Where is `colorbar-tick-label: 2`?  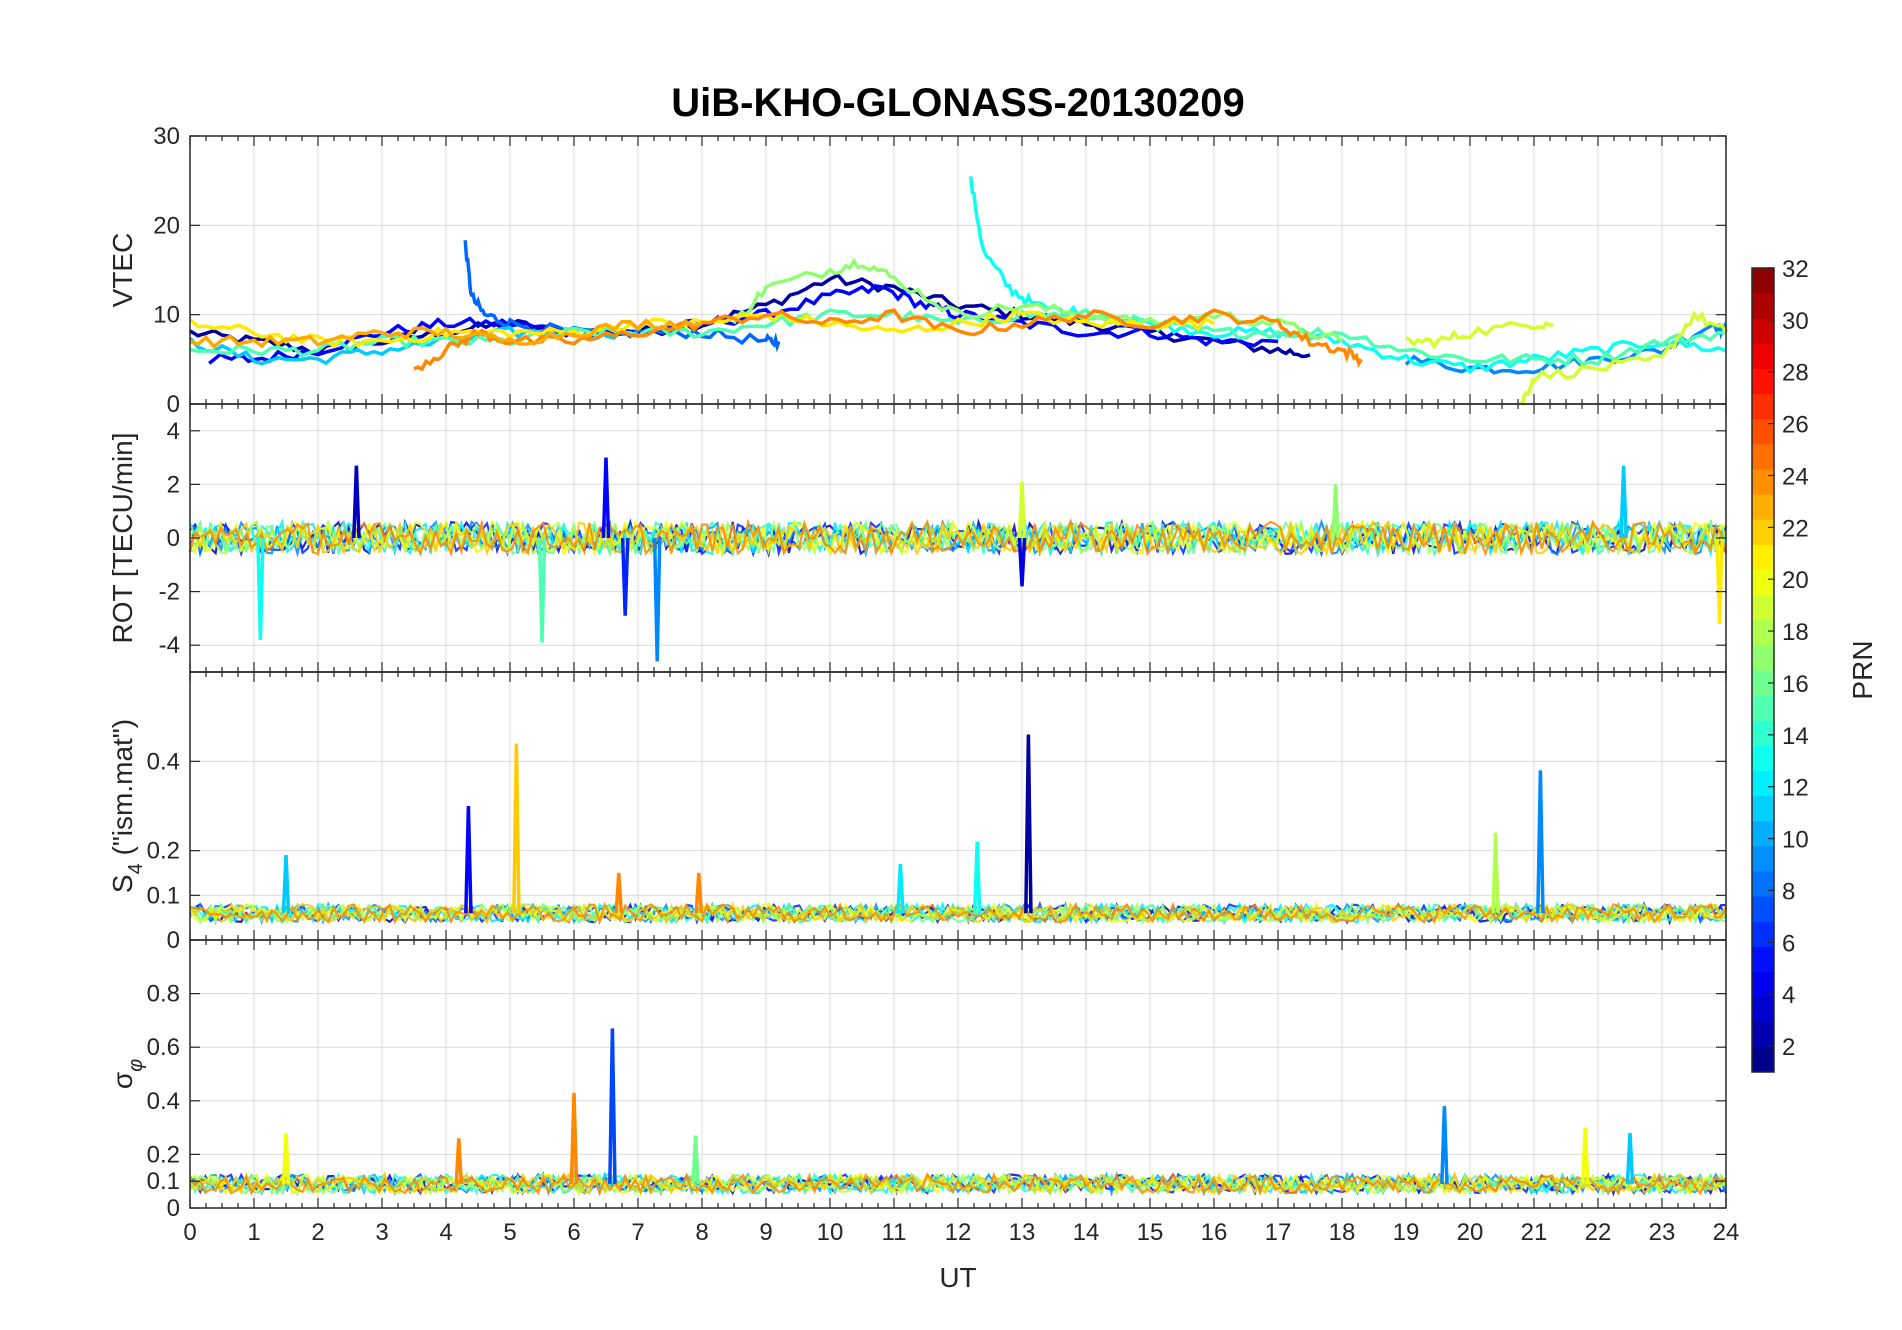 colorbar-tick-label: 2 is located at coordinates (1788, 1047).